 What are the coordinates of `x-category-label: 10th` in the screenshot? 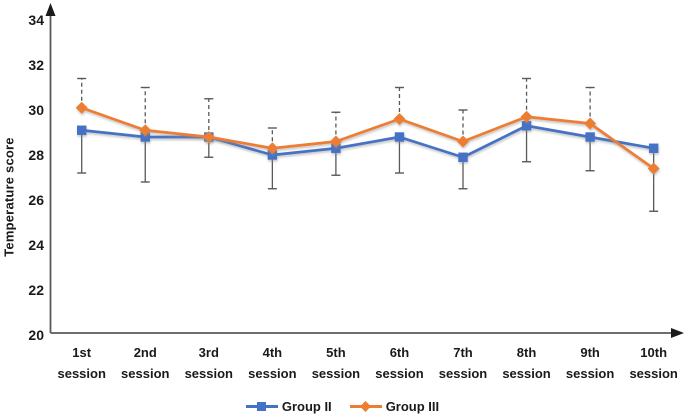 It's located at (653, 352).